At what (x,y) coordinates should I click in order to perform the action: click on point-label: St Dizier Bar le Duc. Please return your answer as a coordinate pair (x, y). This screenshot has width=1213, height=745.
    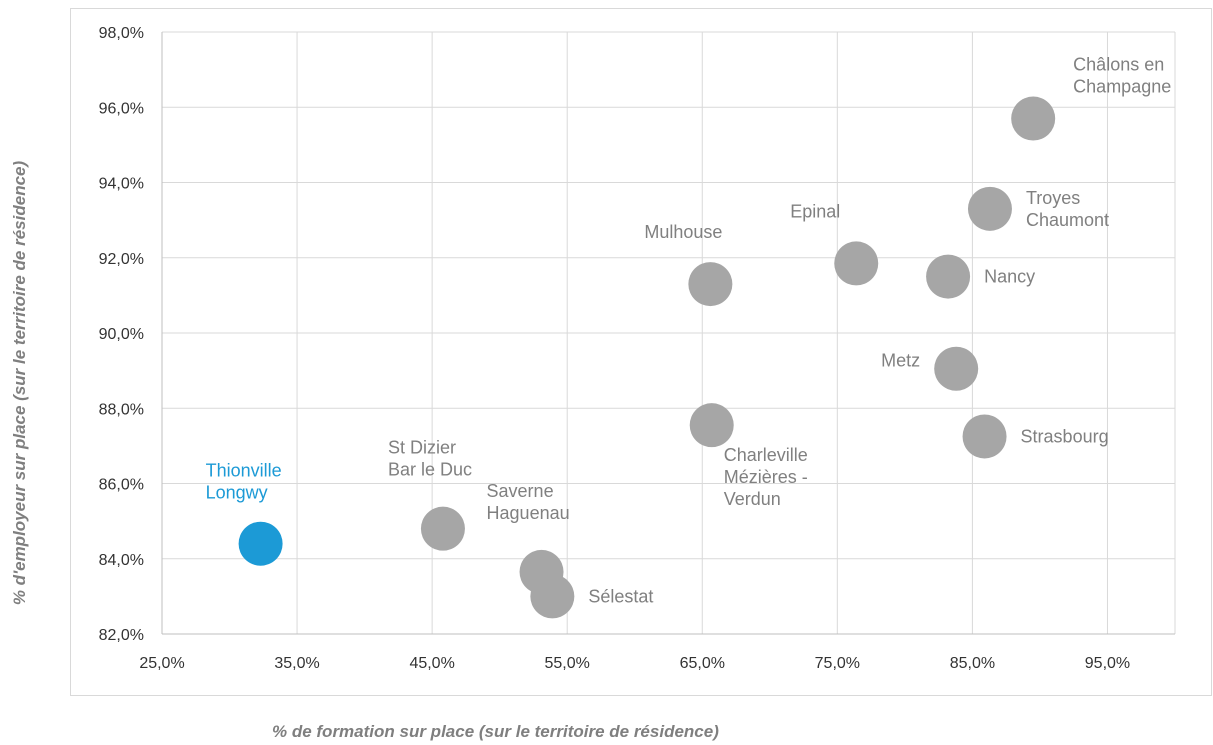
    Looking at the image, I should click on (430, 459).